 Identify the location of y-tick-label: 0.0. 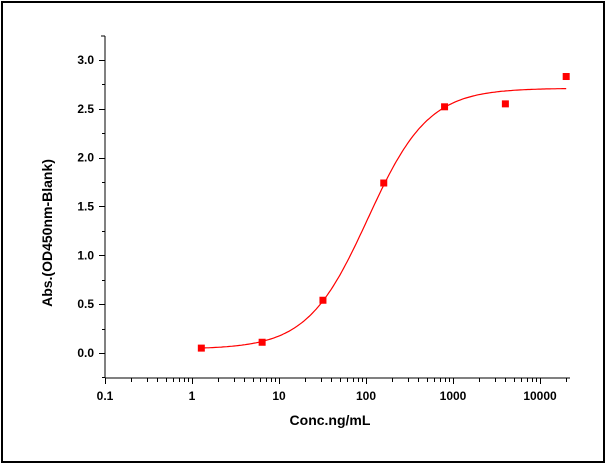
(85, 353).